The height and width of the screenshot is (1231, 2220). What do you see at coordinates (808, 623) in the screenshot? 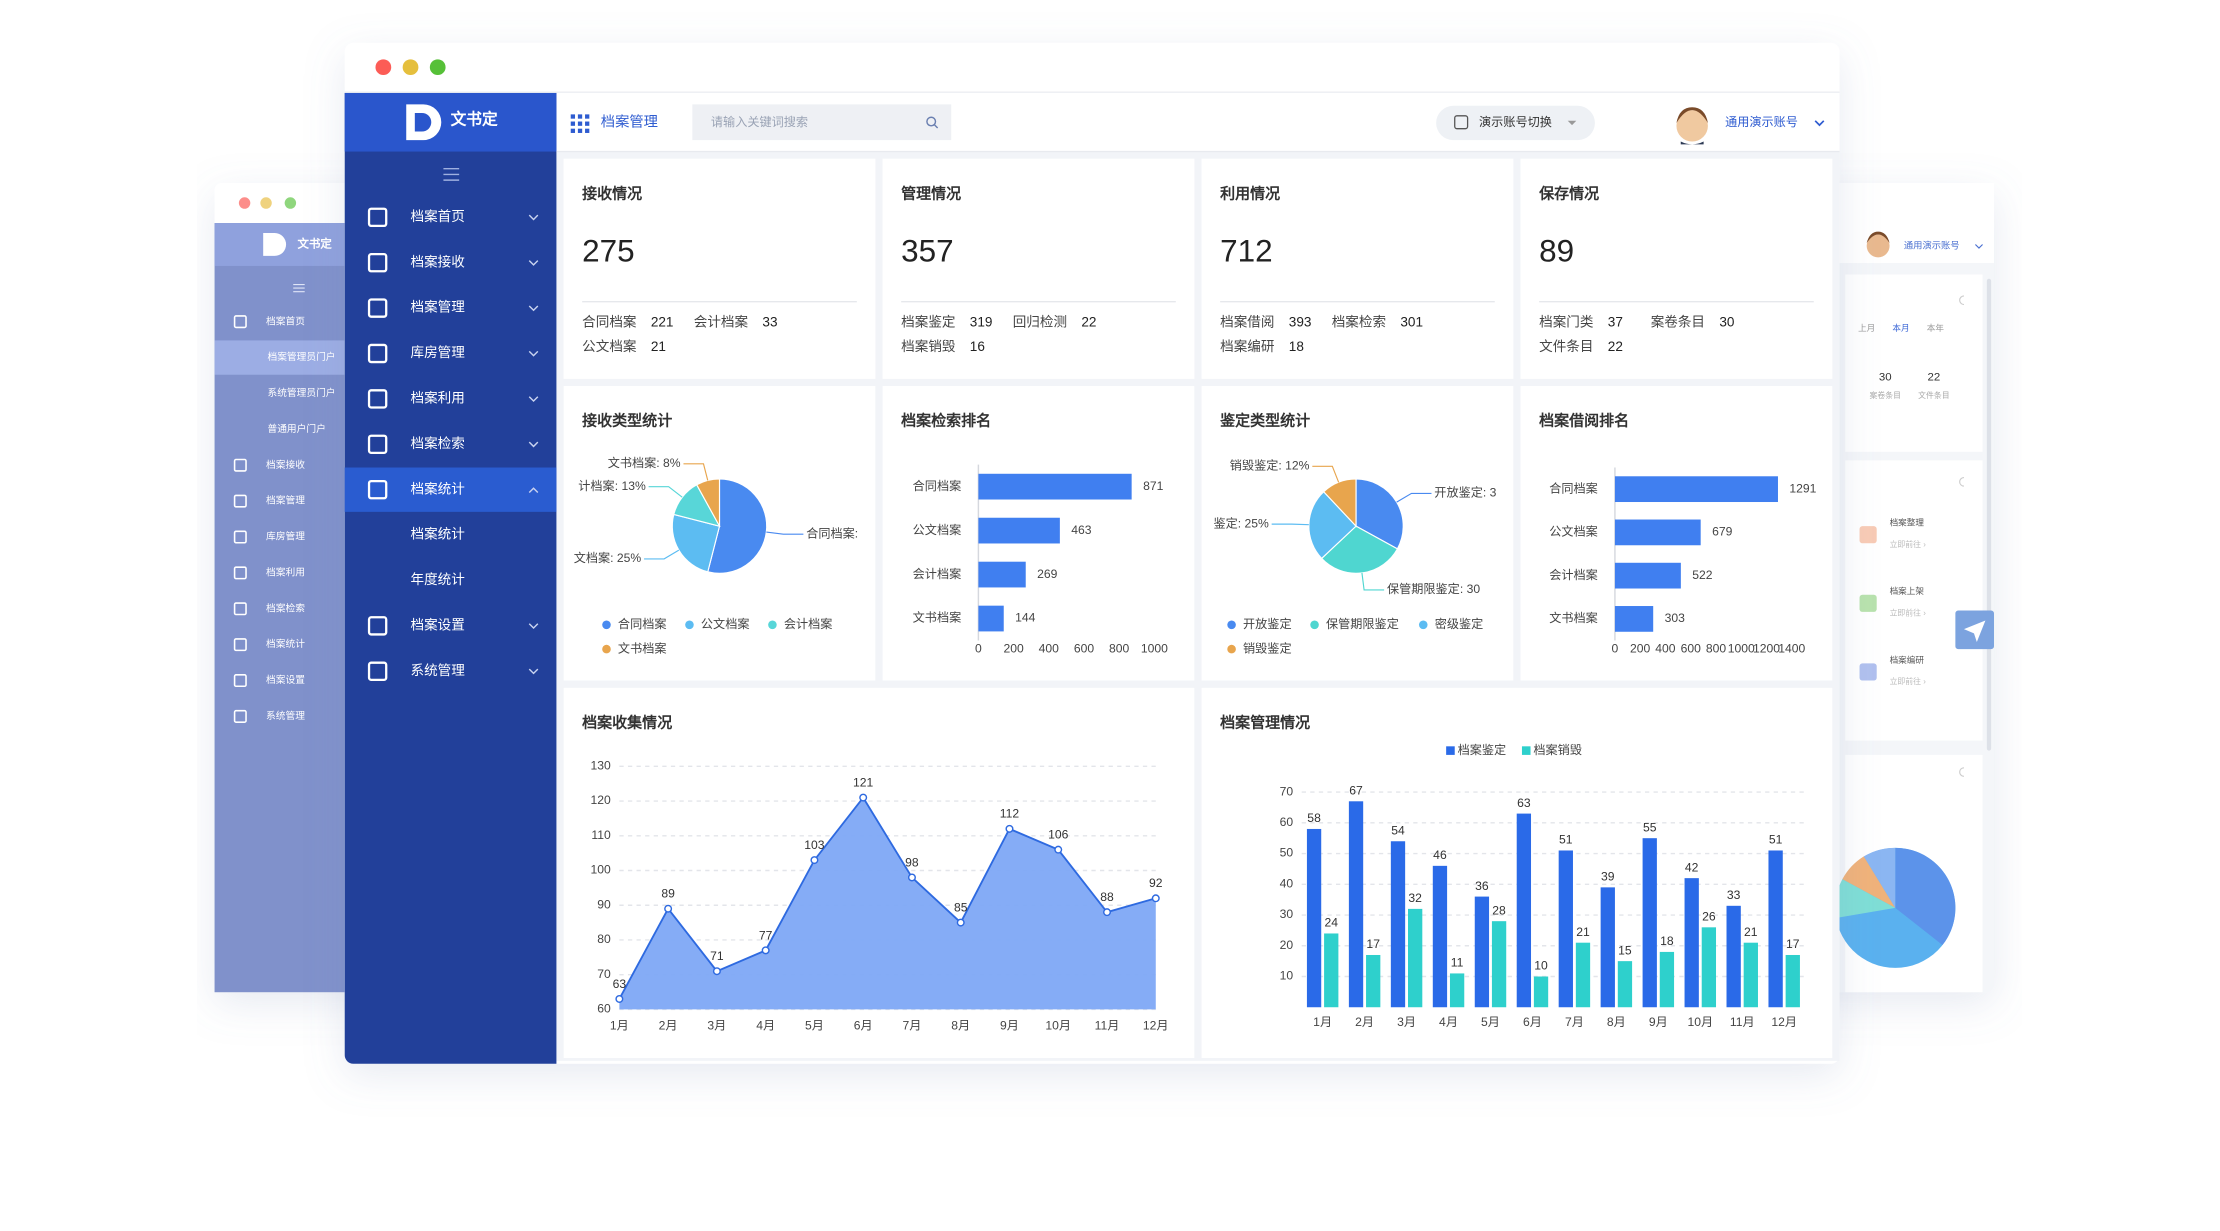
I see `legend-label: 会计档案` at bounding box center [808, 623].